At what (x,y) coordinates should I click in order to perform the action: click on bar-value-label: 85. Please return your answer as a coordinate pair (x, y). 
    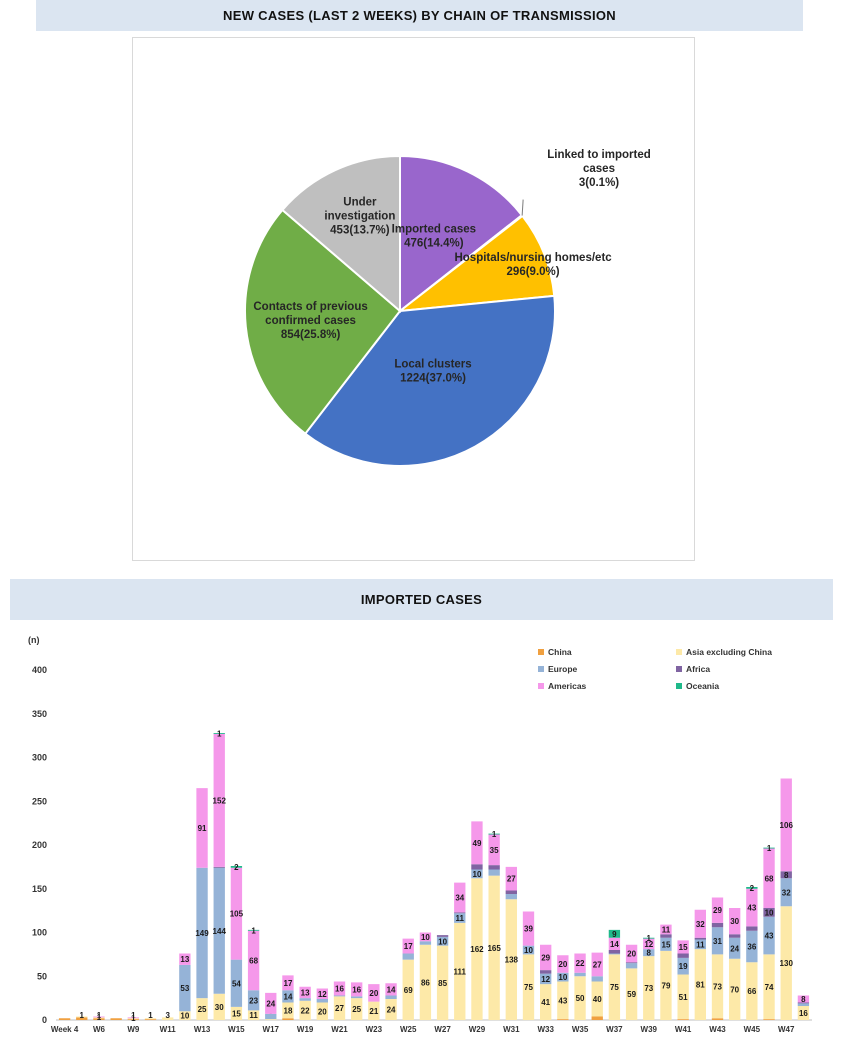
    Looking at the image, I should click on (442, 983).